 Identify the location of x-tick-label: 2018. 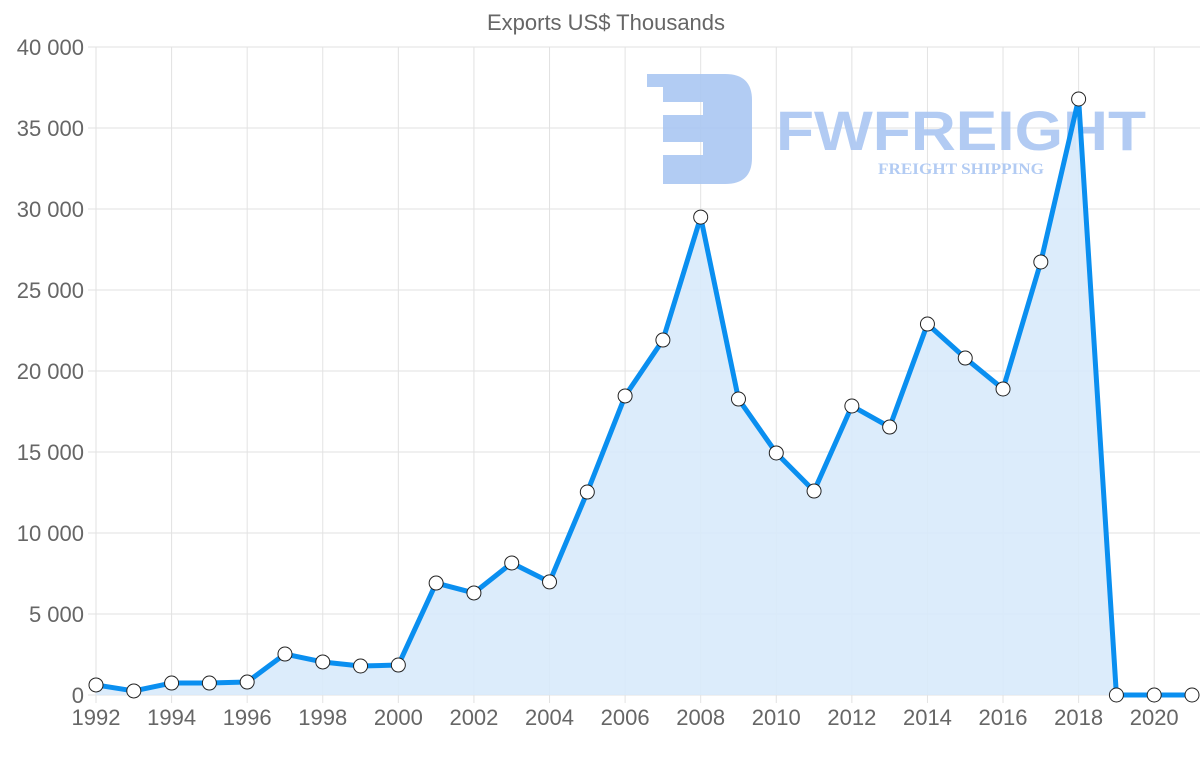
(1078, 717).